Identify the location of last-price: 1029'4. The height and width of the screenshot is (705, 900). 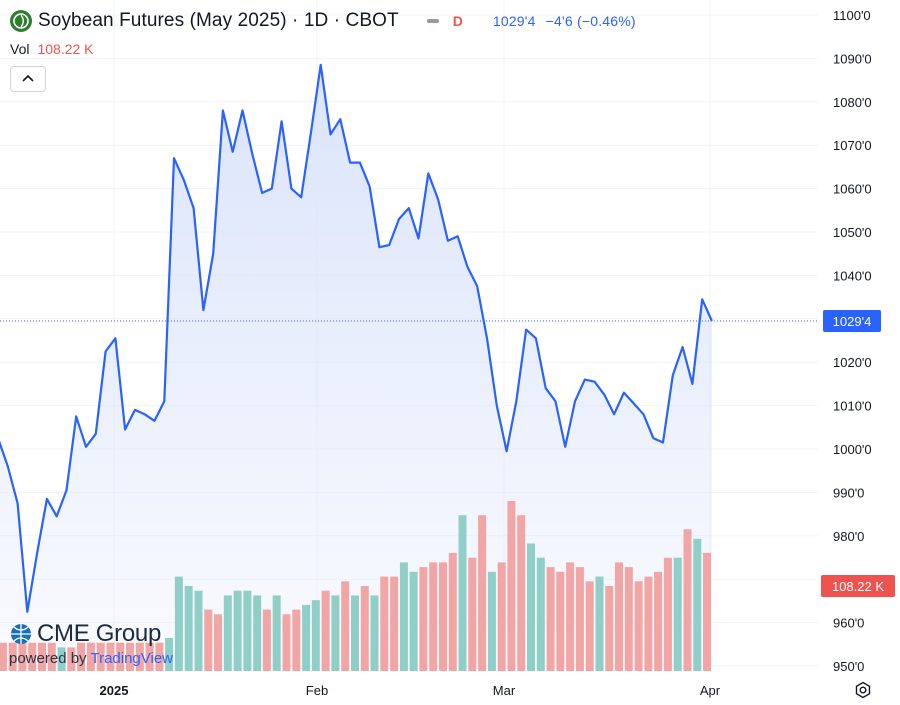
(514, 21).